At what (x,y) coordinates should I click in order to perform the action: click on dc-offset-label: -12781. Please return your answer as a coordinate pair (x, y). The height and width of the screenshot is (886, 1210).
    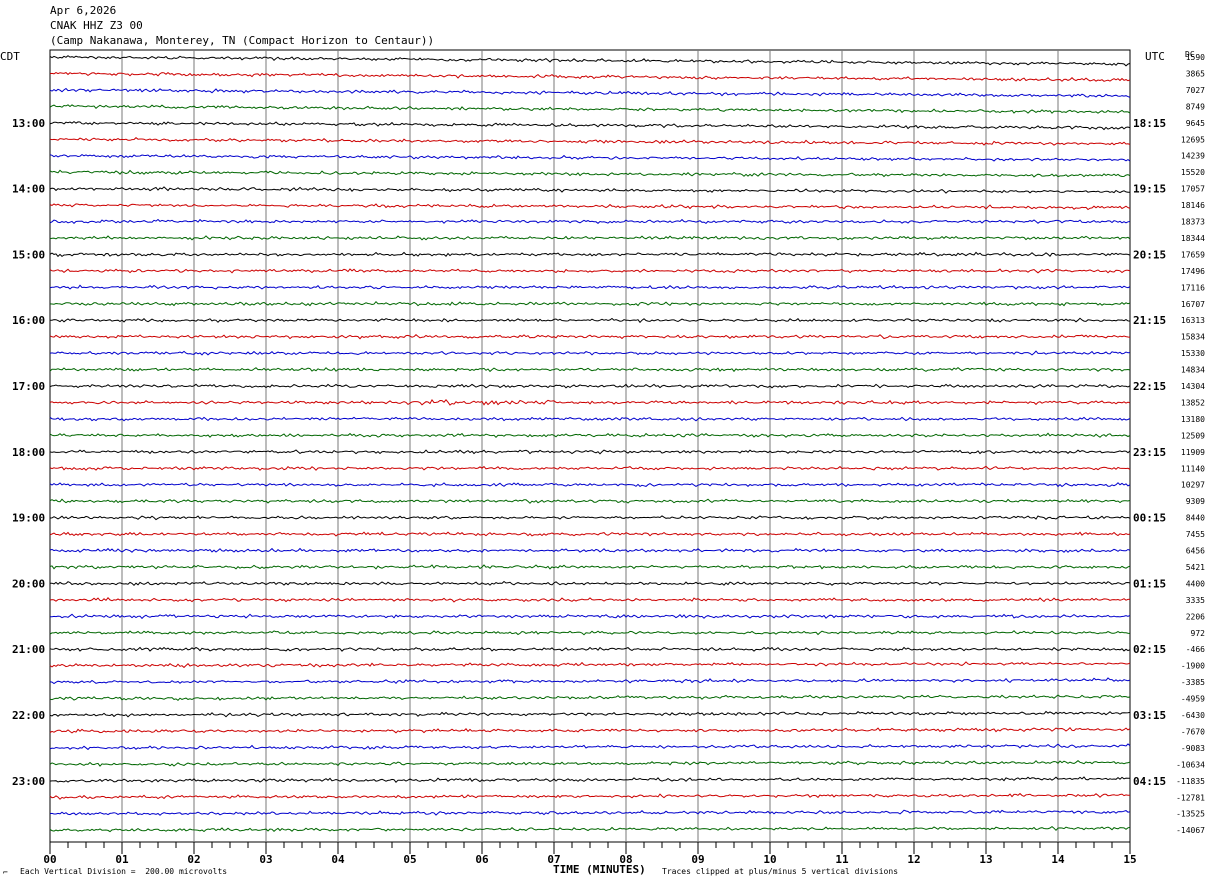
    Looking at the image, I should click on (1190, 797).